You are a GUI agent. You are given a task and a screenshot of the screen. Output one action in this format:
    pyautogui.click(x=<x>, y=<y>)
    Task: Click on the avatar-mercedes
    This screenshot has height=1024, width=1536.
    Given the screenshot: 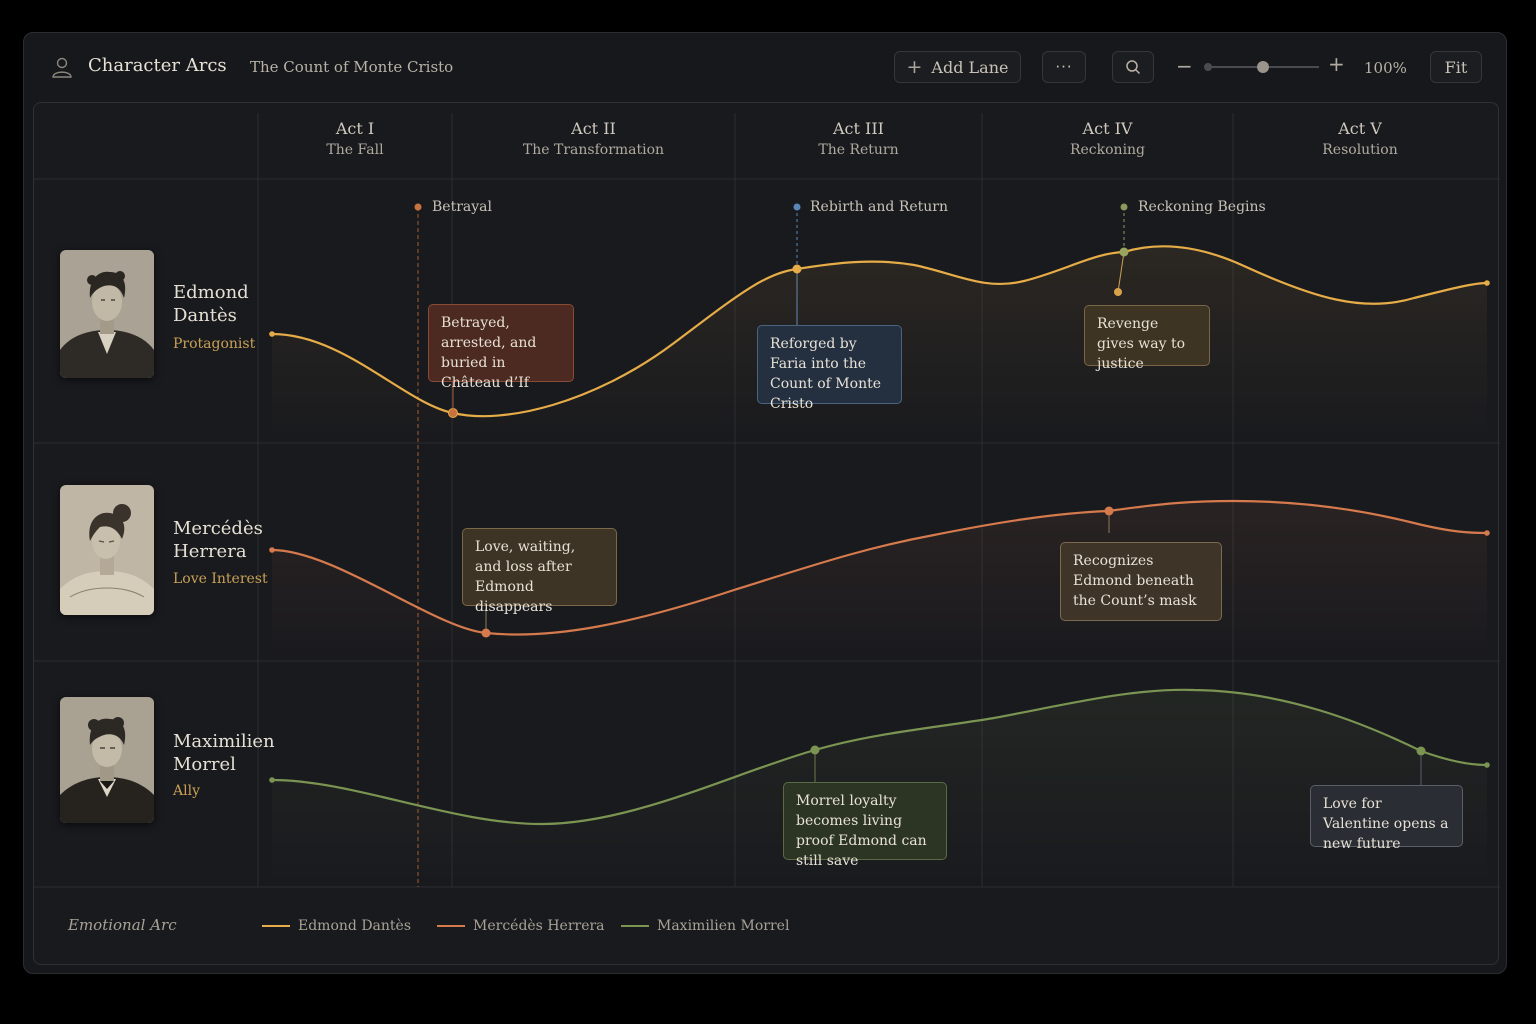 What is the action you would take?
    pyautogui.click(x=107, y=550)
    